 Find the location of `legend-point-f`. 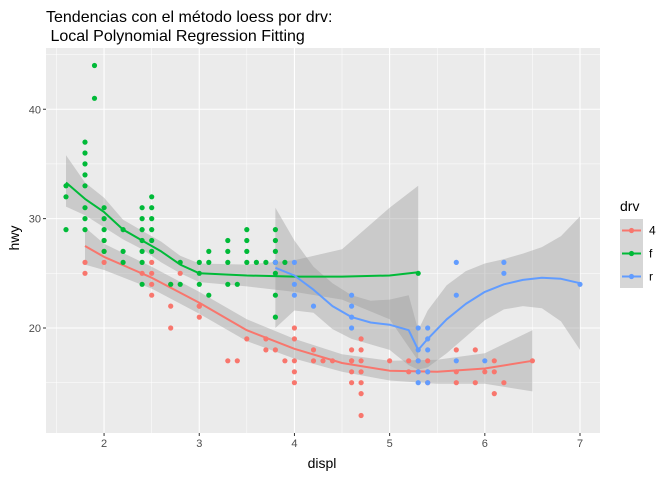

legend-point-f is located at coordinates (631, 253).